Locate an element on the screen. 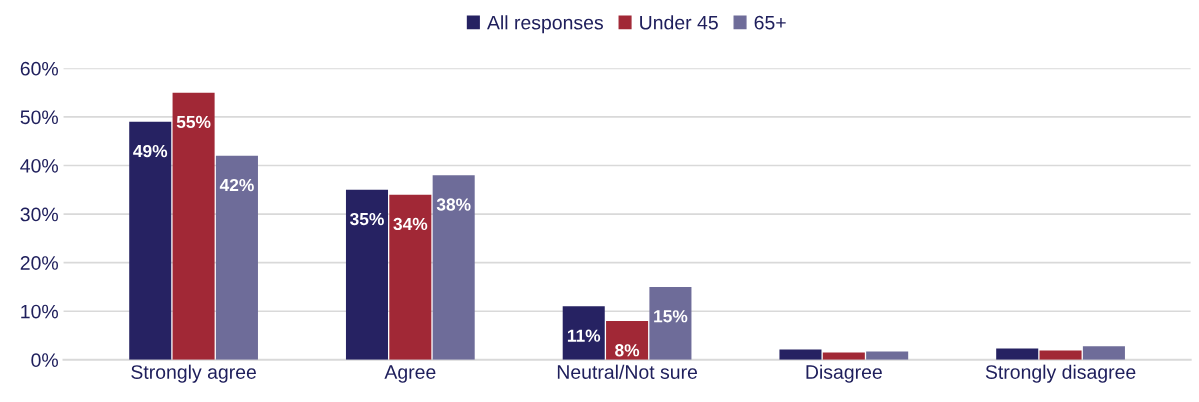 The image size is (1199, 402). x-tick-label: Strongly agree is located at coordinates (193, 373).